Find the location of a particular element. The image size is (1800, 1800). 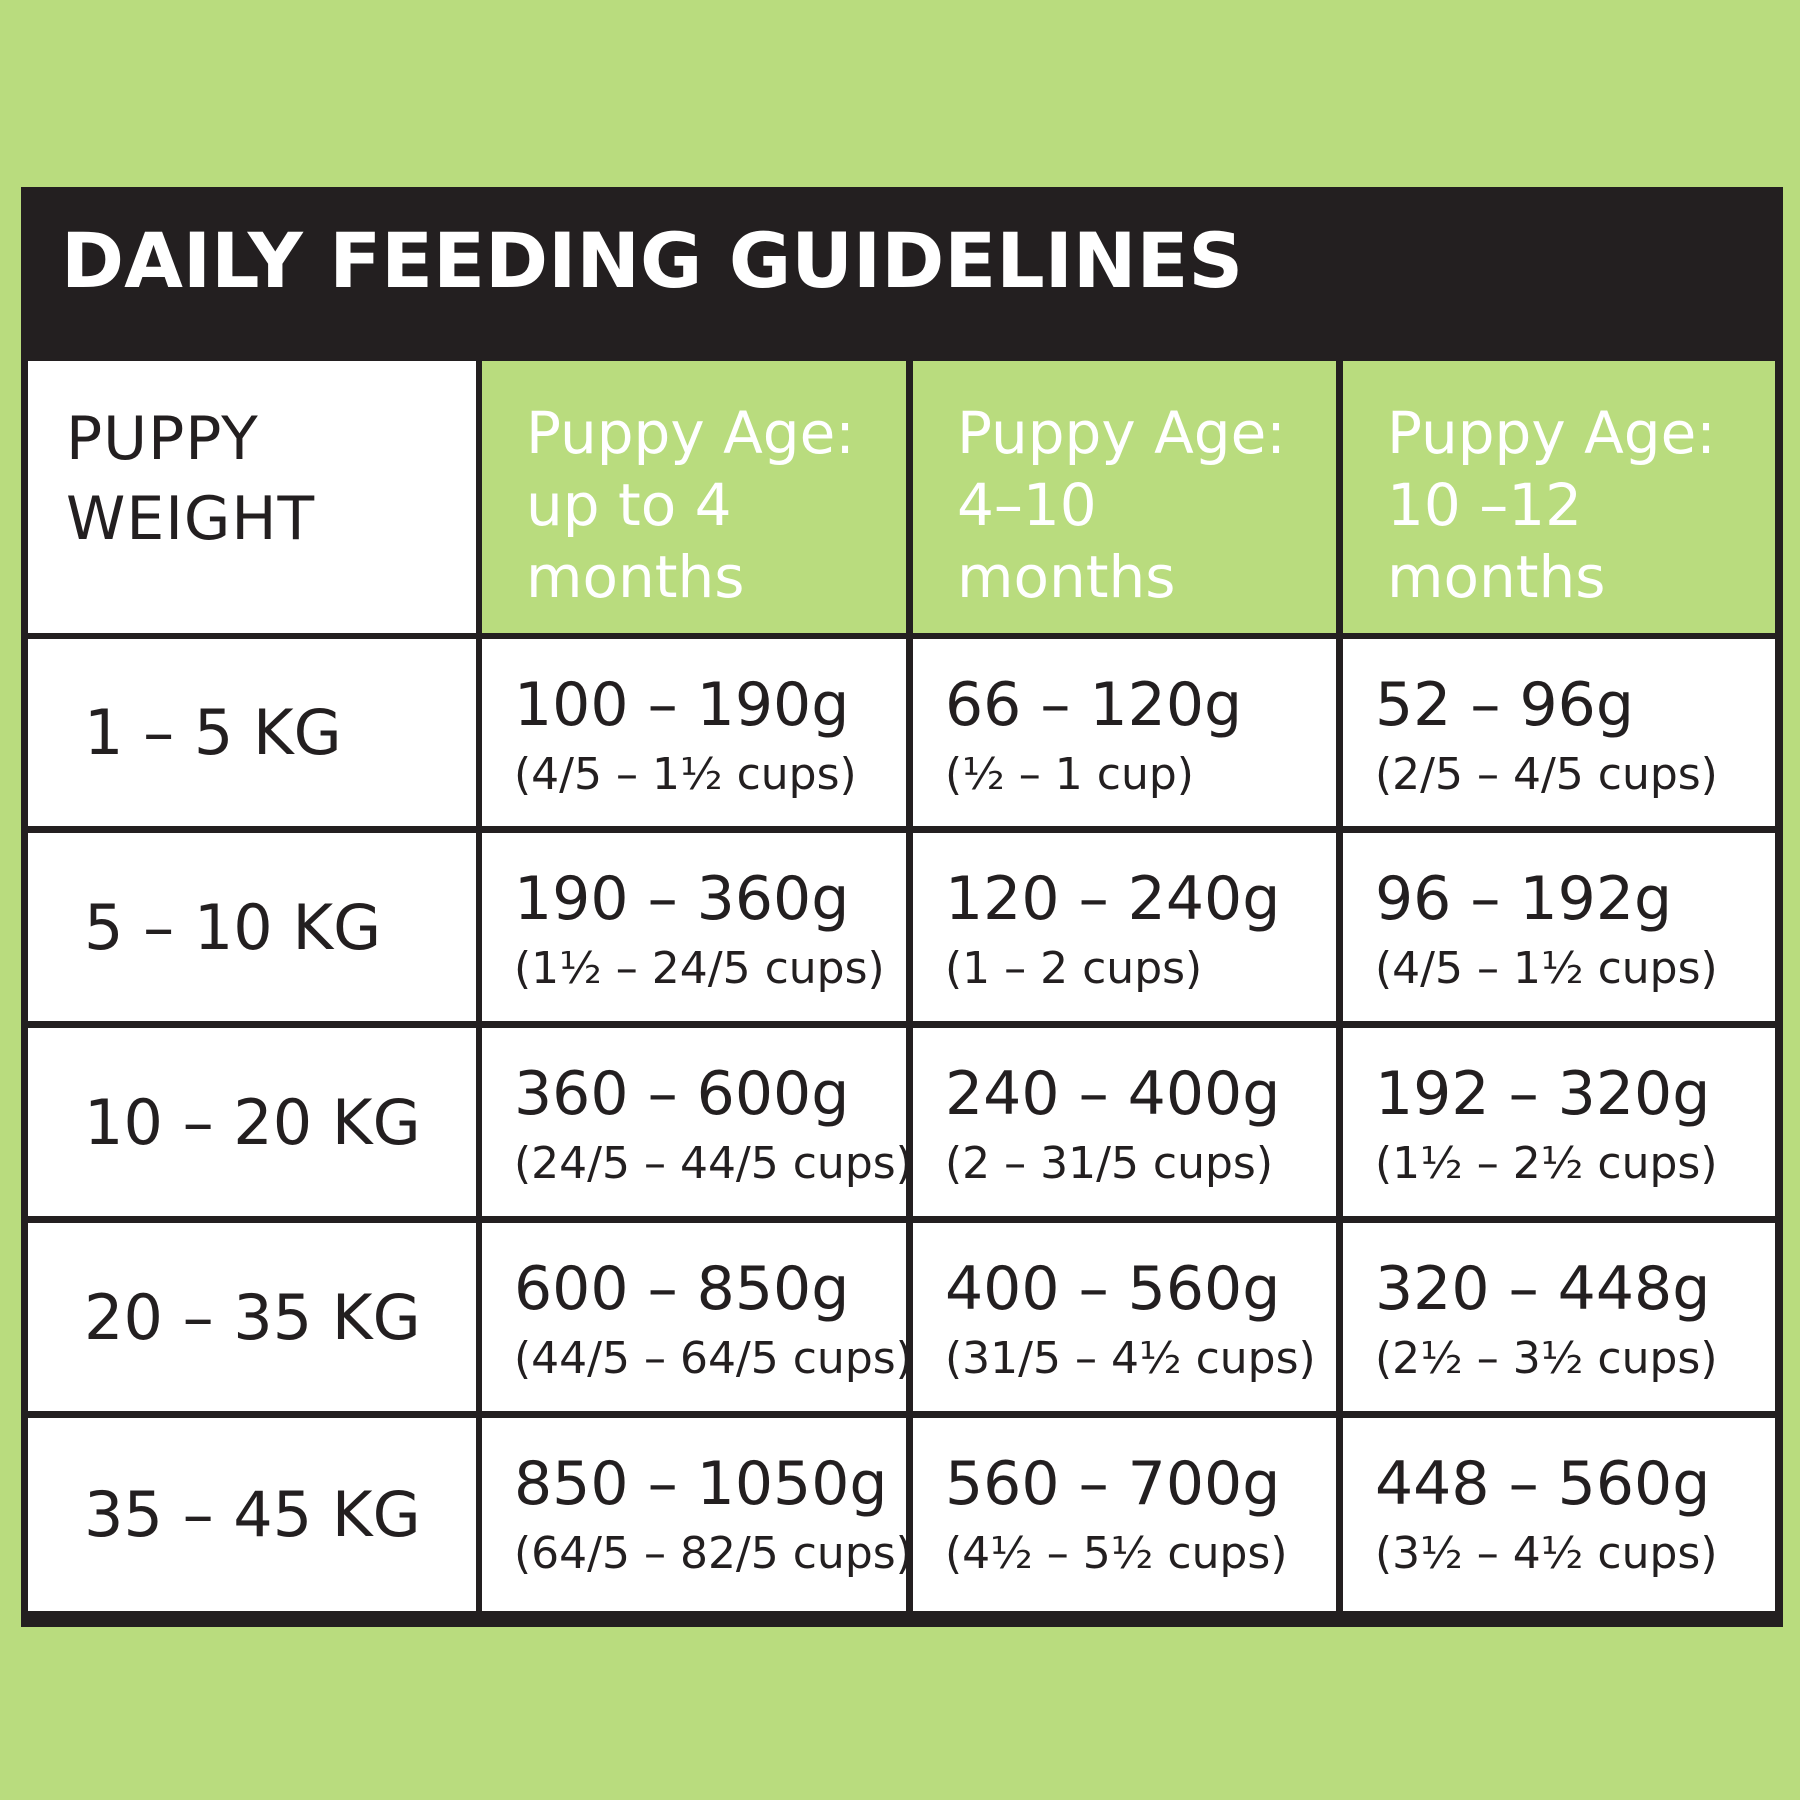

table-row-2-weight-cell: 5 – 10 KG is located at coordinates (252, 927).